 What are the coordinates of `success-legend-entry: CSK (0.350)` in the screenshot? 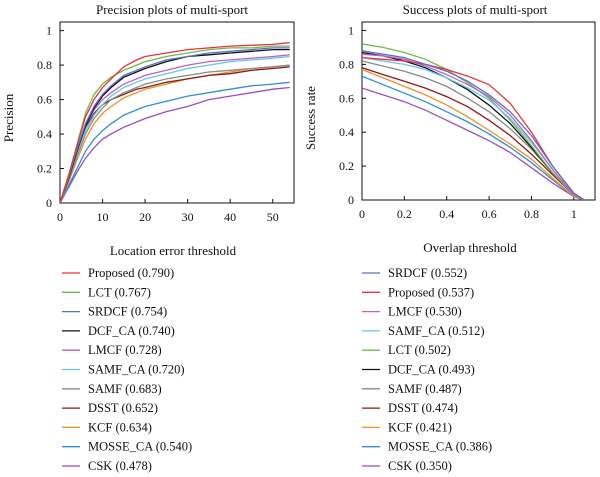 It's located at (420, 466).